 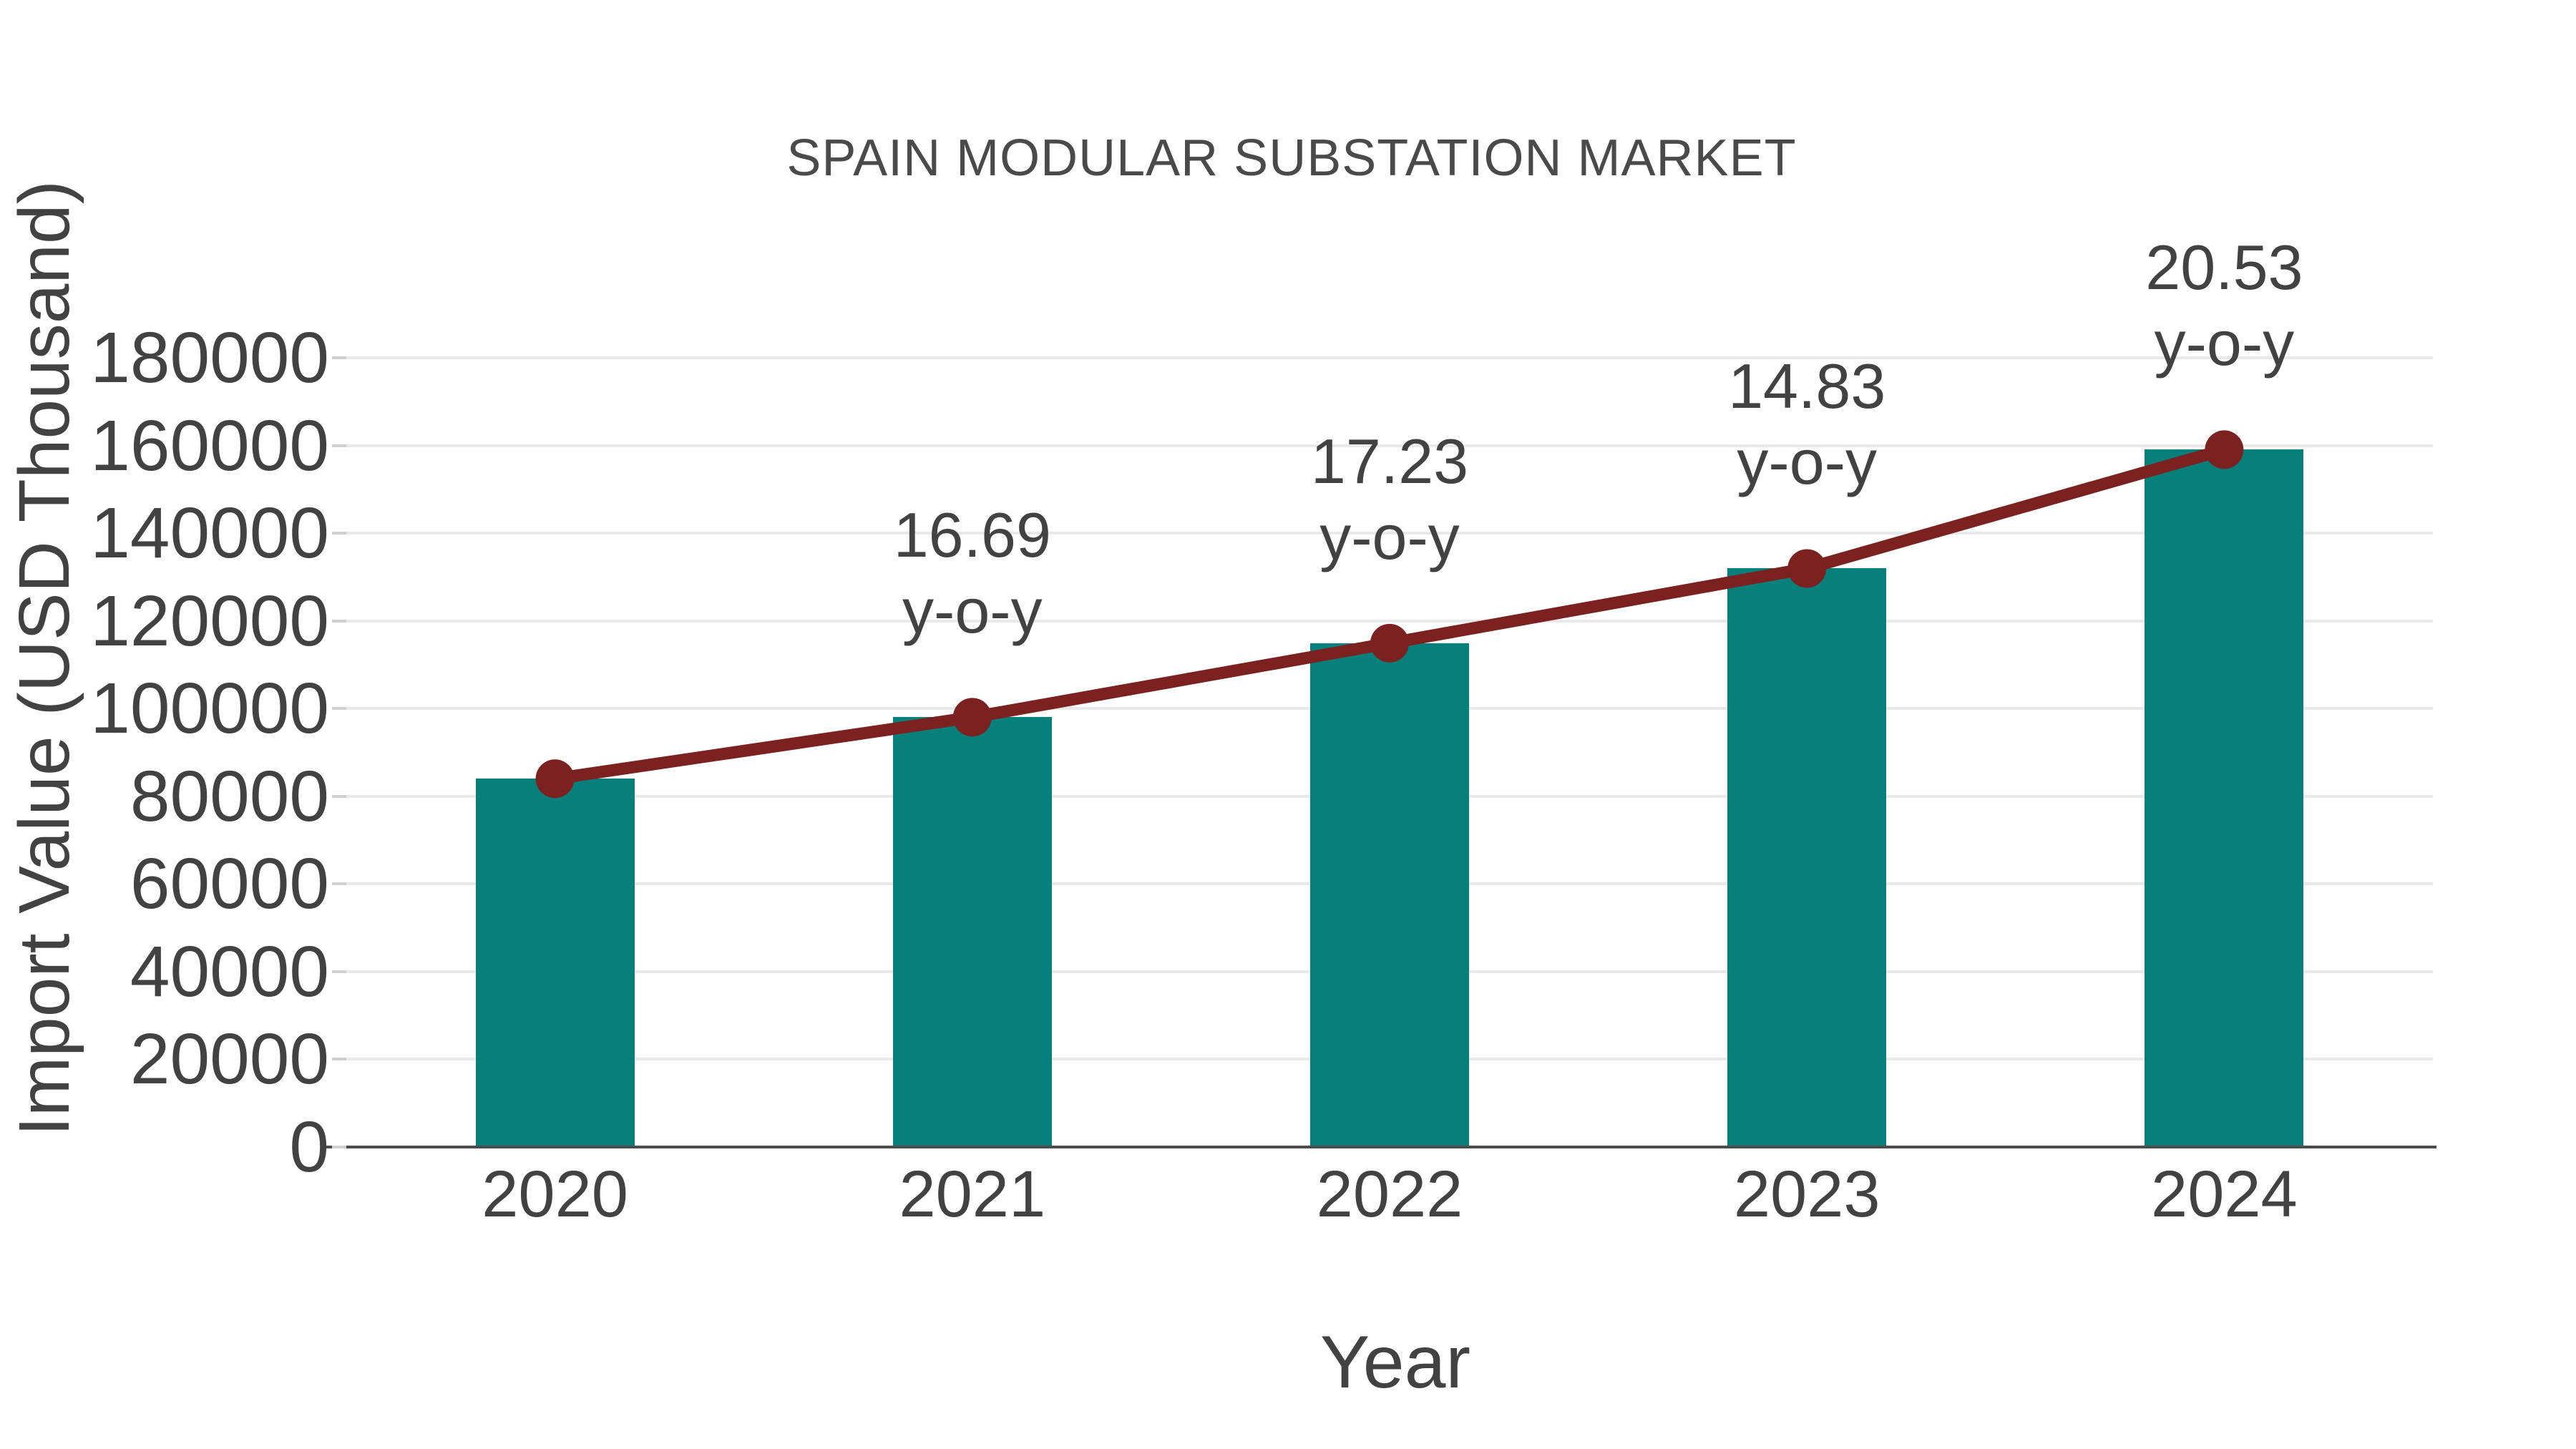 I want to click on yoy-annotation-2023: 14.83 y-o-y, so click(x=1806, y=424).